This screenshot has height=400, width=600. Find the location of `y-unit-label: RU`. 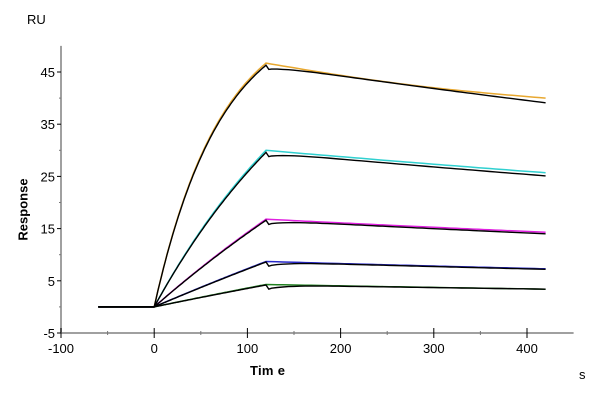

y-unit-label: RU is located at coordinates (36, 19).